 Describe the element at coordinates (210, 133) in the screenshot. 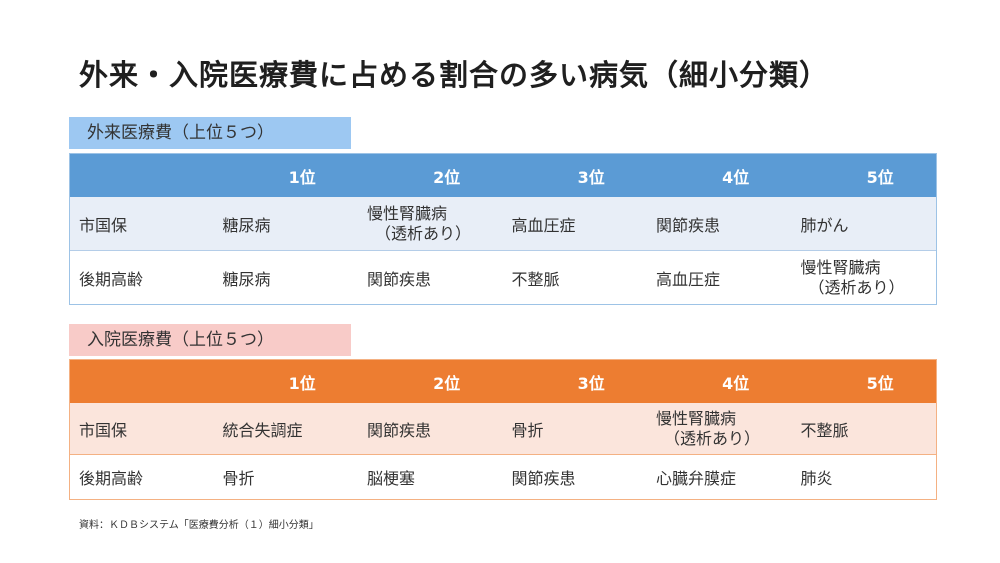

I see `outpatient-section-label: 外来医療費（上位５つ）` at that location.